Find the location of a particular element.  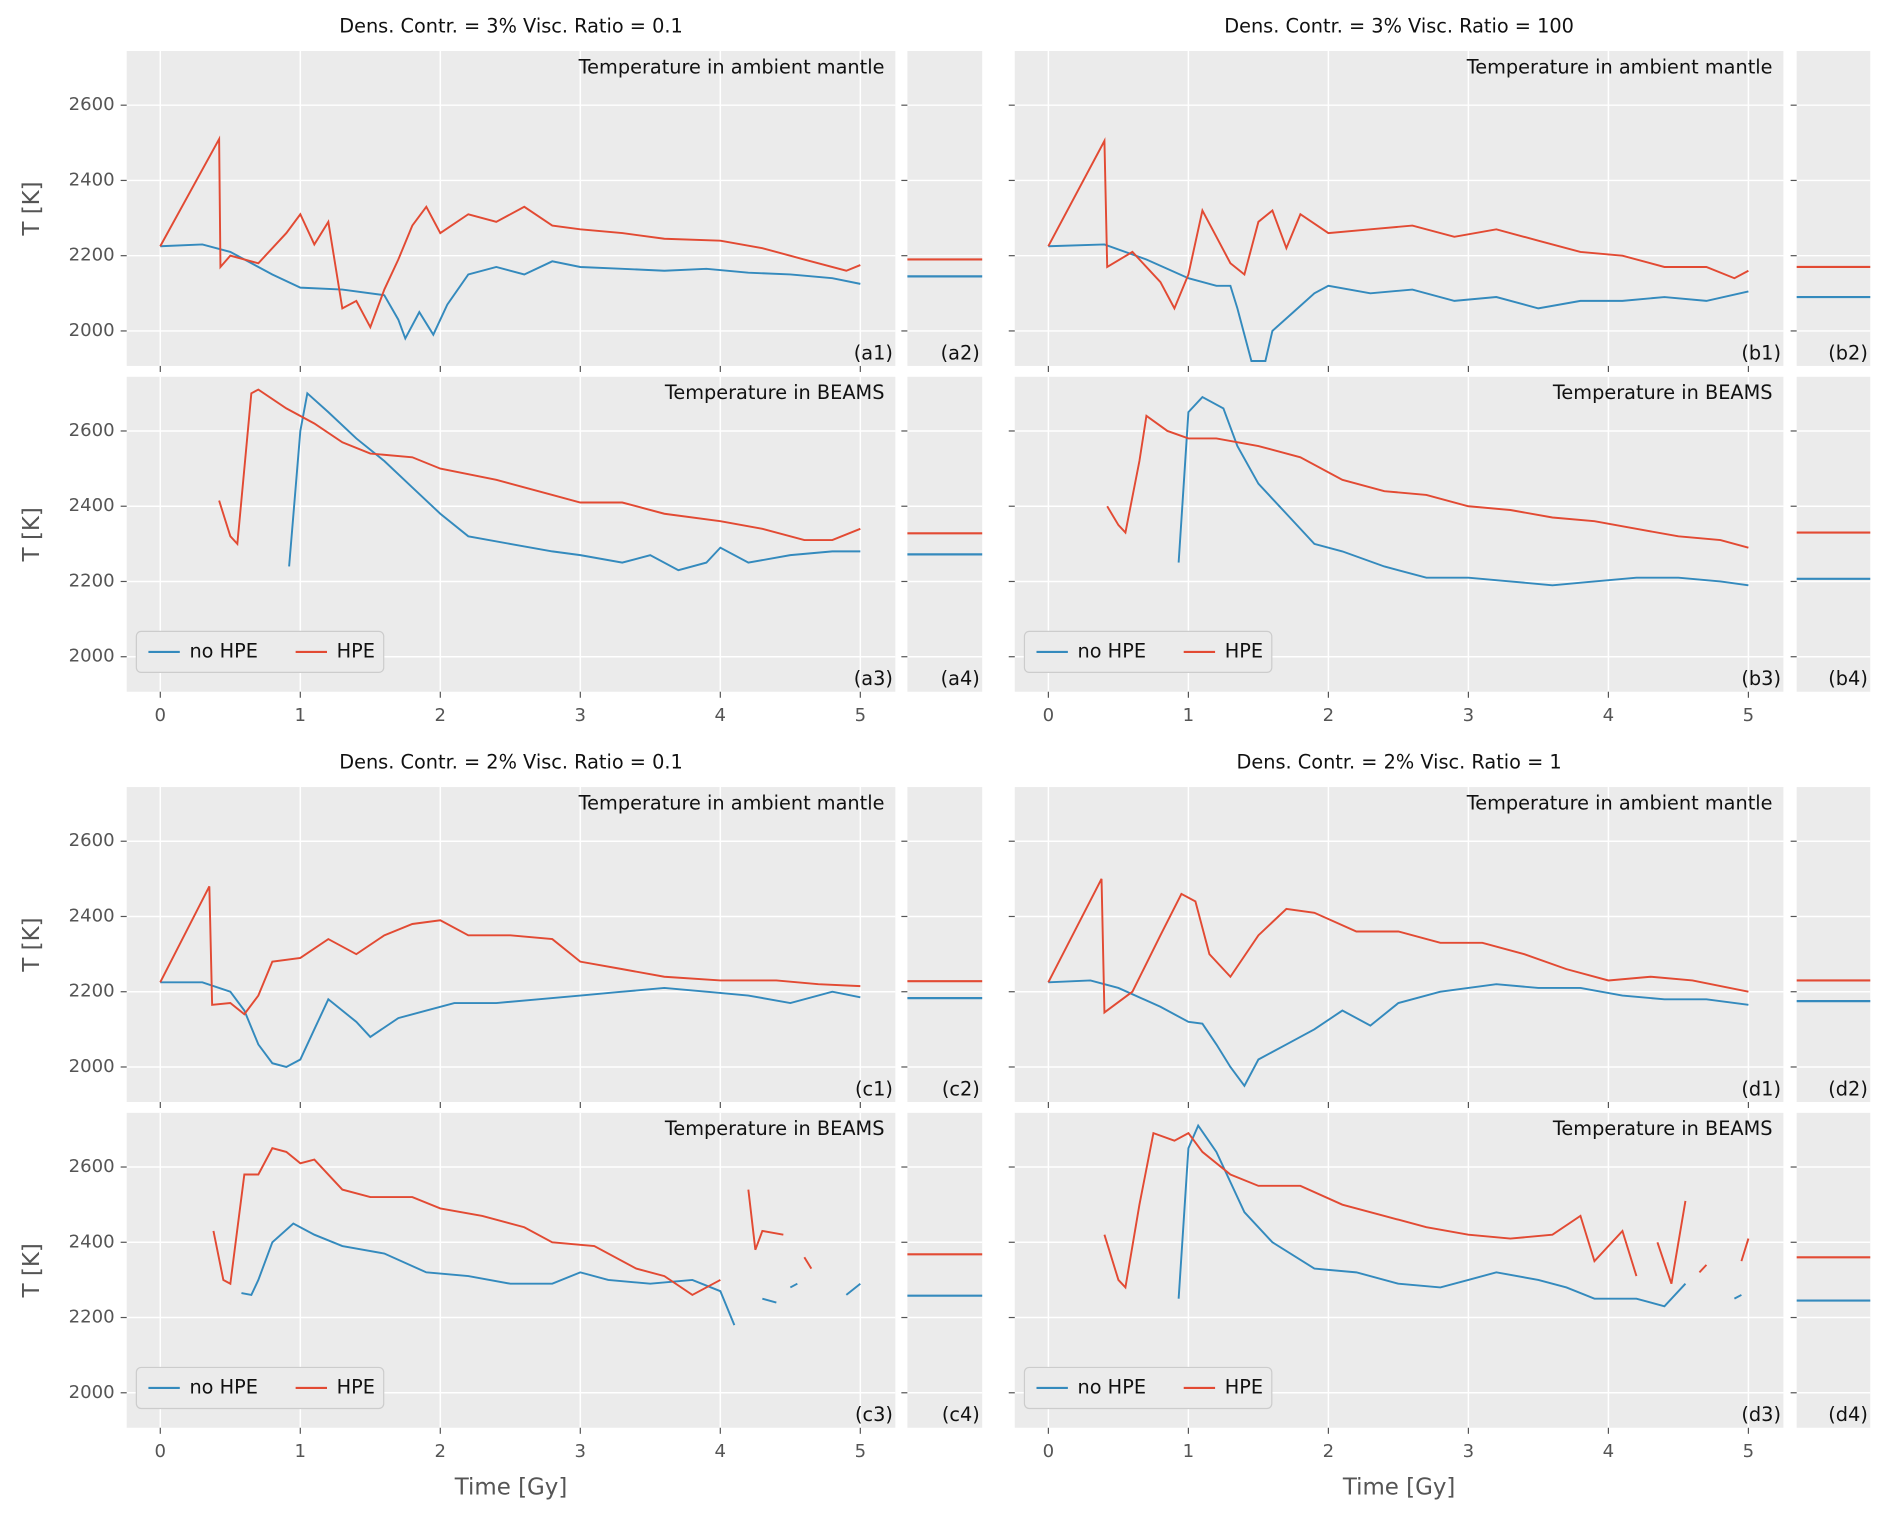

panel-label: (c4) is located at coordinates (961, 1414).